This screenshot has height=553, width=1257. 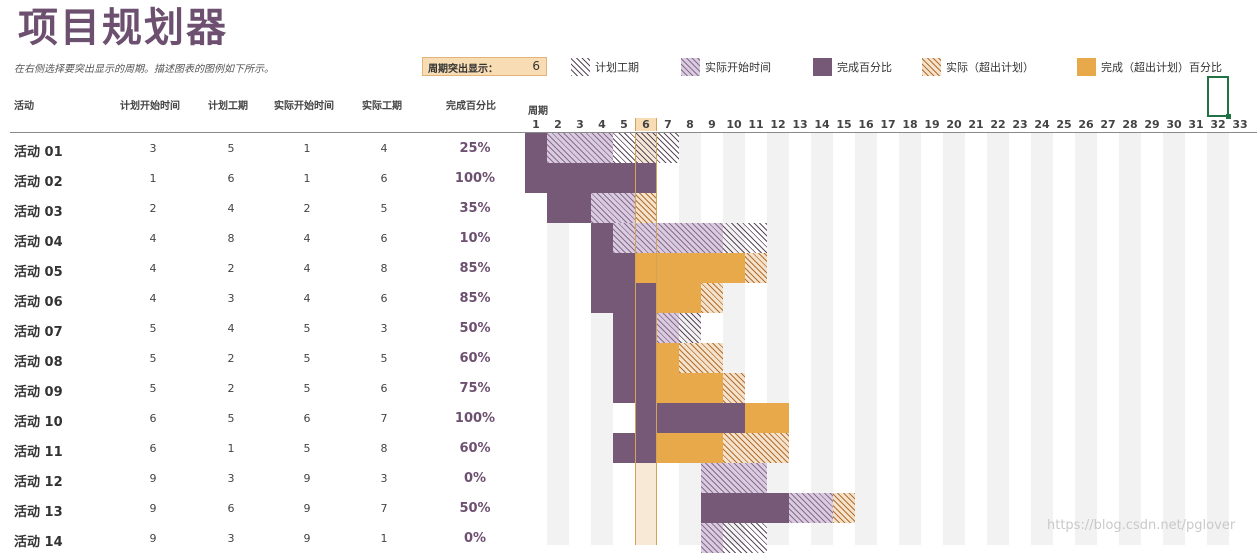 I want to click on period-label: 5, so click(x=624, y=124).